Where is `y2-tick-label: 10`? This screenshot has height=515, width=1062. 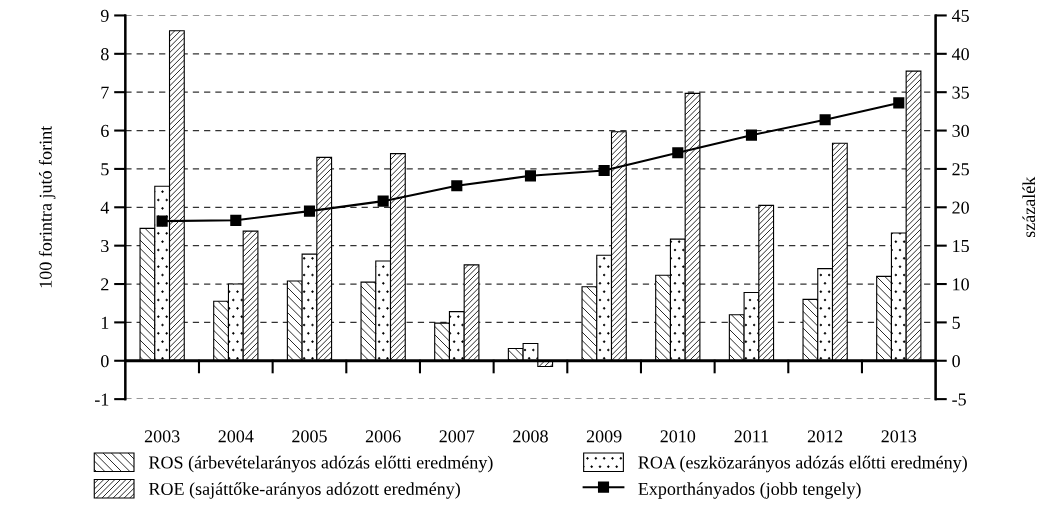 y2-tick-label: 10 is located at coordinates (961, 284).